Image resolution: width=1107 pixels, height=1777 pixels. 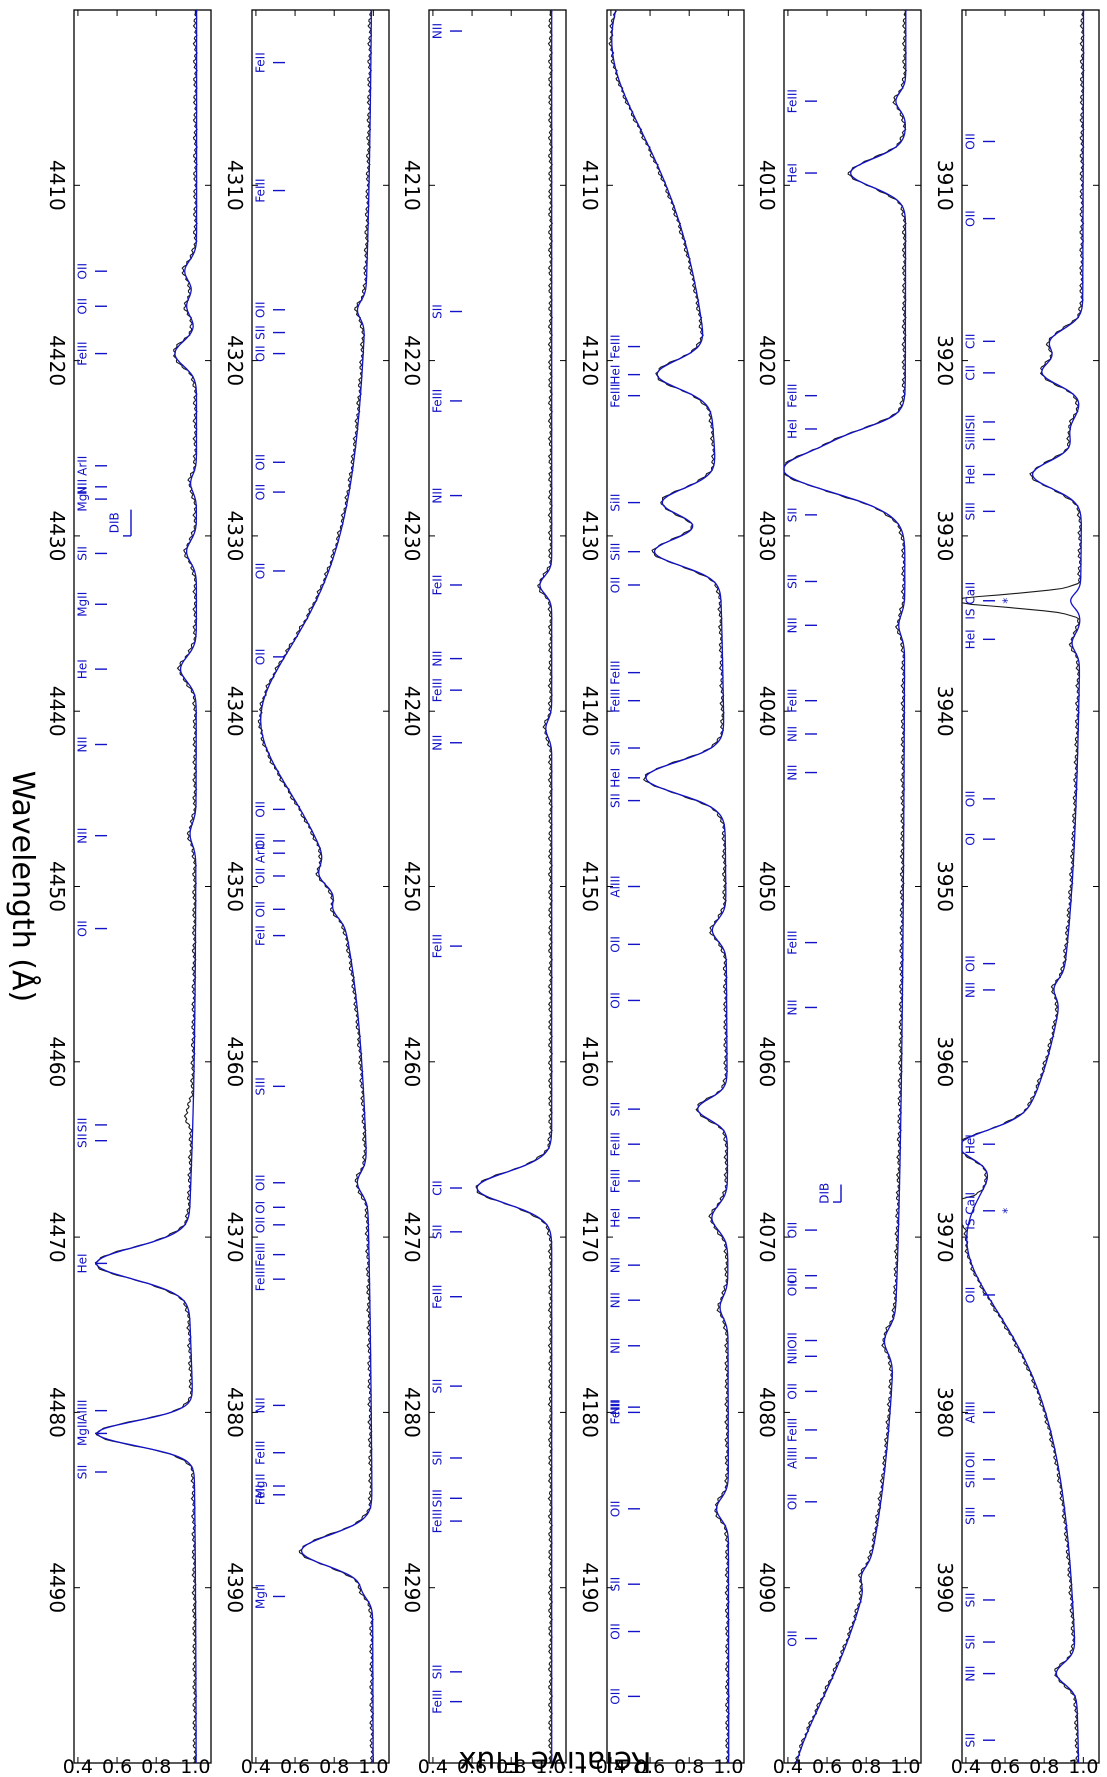 What do you see at coordinates (83, 466) in the screenshot?
I see `line-id-label: ArII` at bounding box center [83, 466].